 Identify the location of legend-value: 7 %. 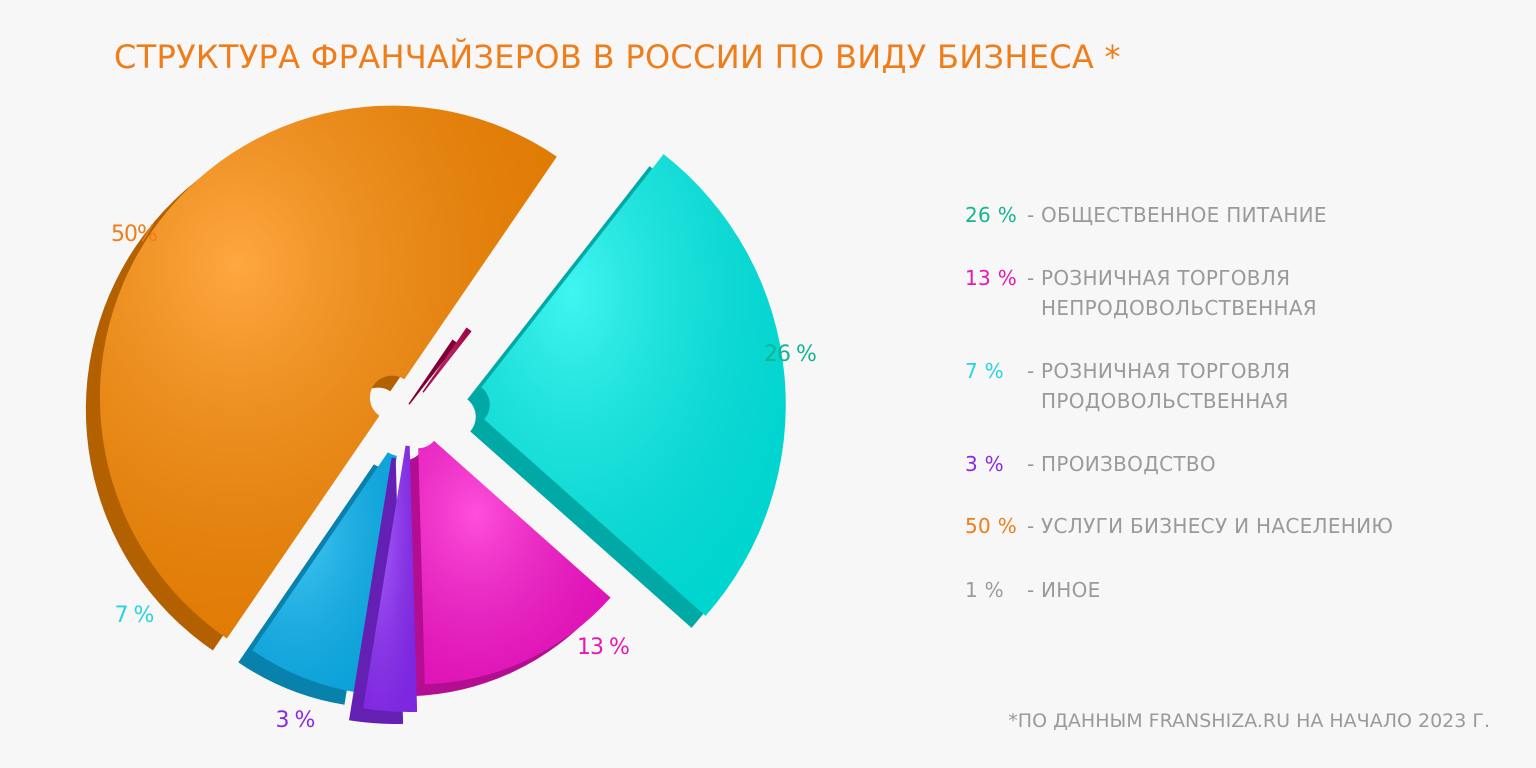
(984, 371).